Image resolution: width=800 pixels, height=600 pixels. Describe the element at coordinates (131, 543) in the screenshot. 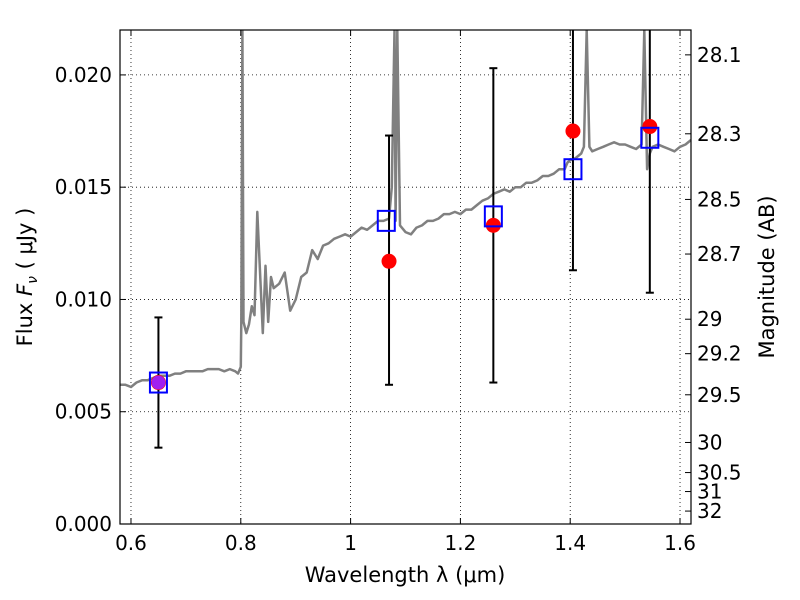

I see `x-tick-label: 0.6` at that location.